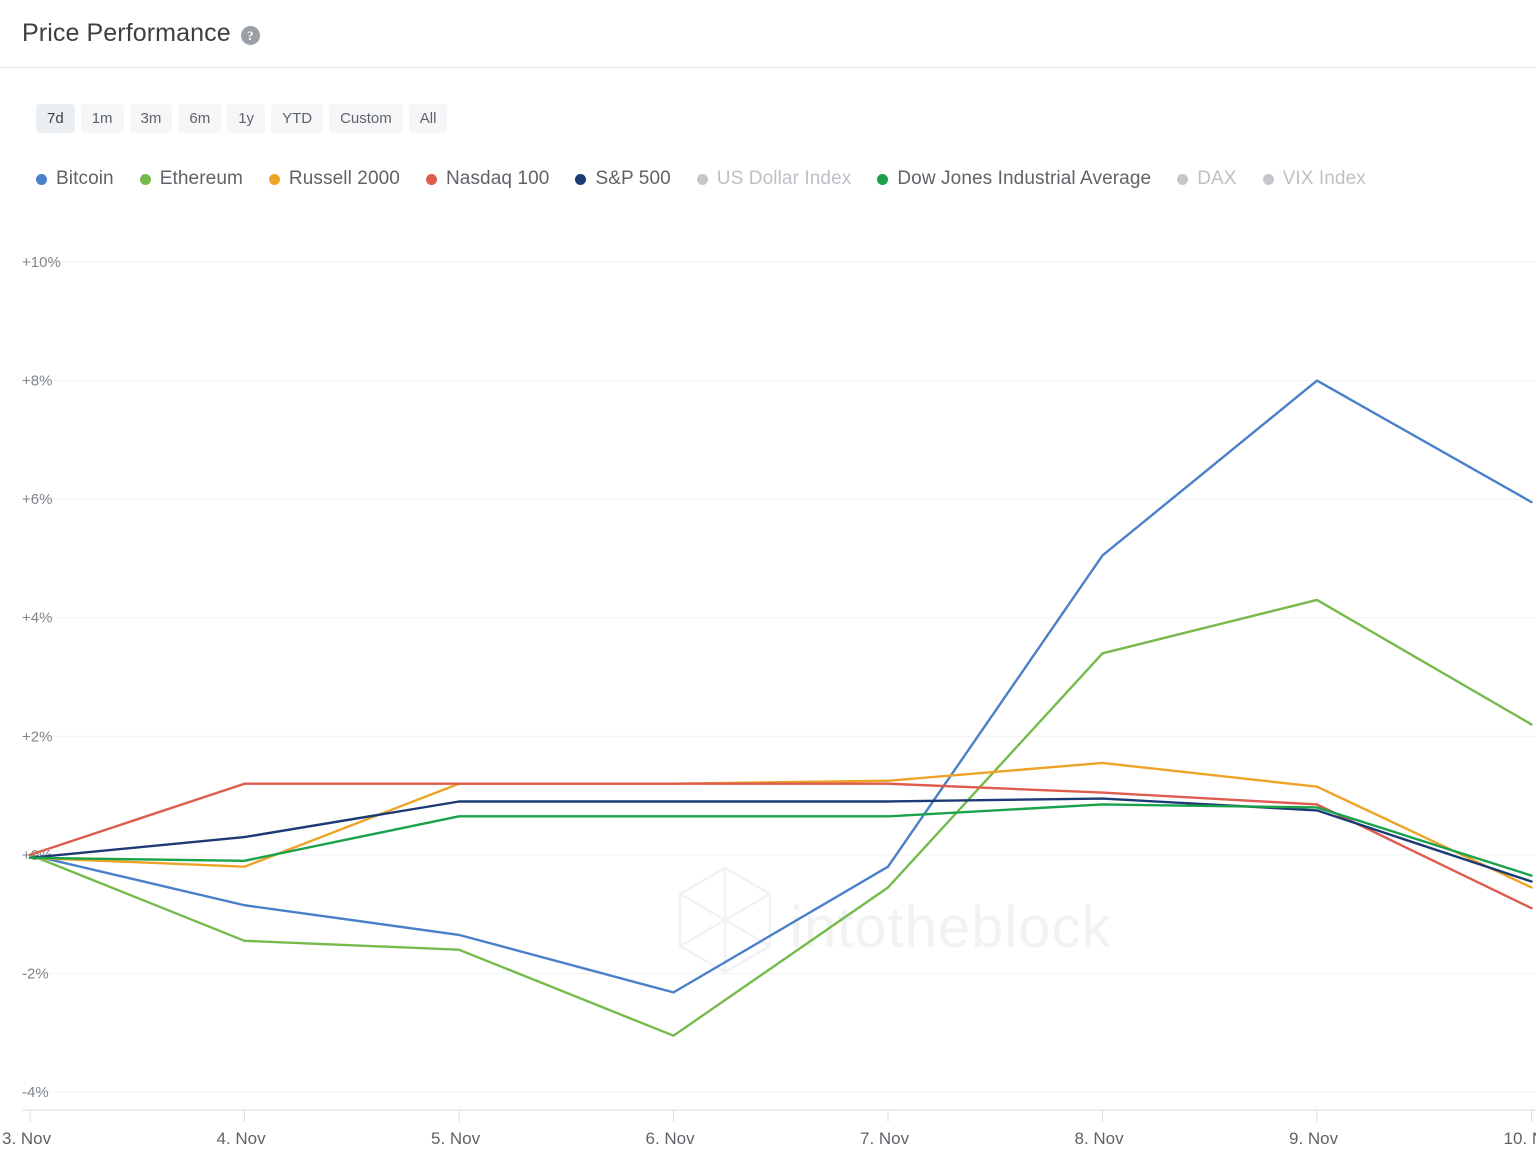 The height and width of the screenshot is (1152, 1536). I want to click on legend-item-label: S&P 500, so click(633, 178).